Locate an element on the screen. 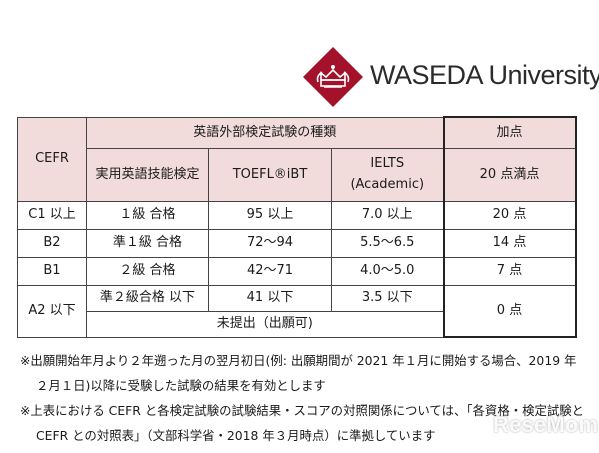 The width and height of the screenshot is (599, 453). header-ielts: IELTS (Academic) is located at coordinates (387, 174).